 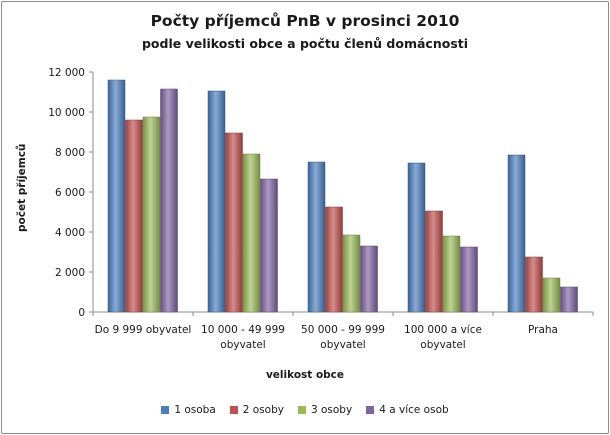 What do you see at coordinates (81, 313) in the screenshot?
I see `y-tick-label: 0` at bounding box center [81, 313].